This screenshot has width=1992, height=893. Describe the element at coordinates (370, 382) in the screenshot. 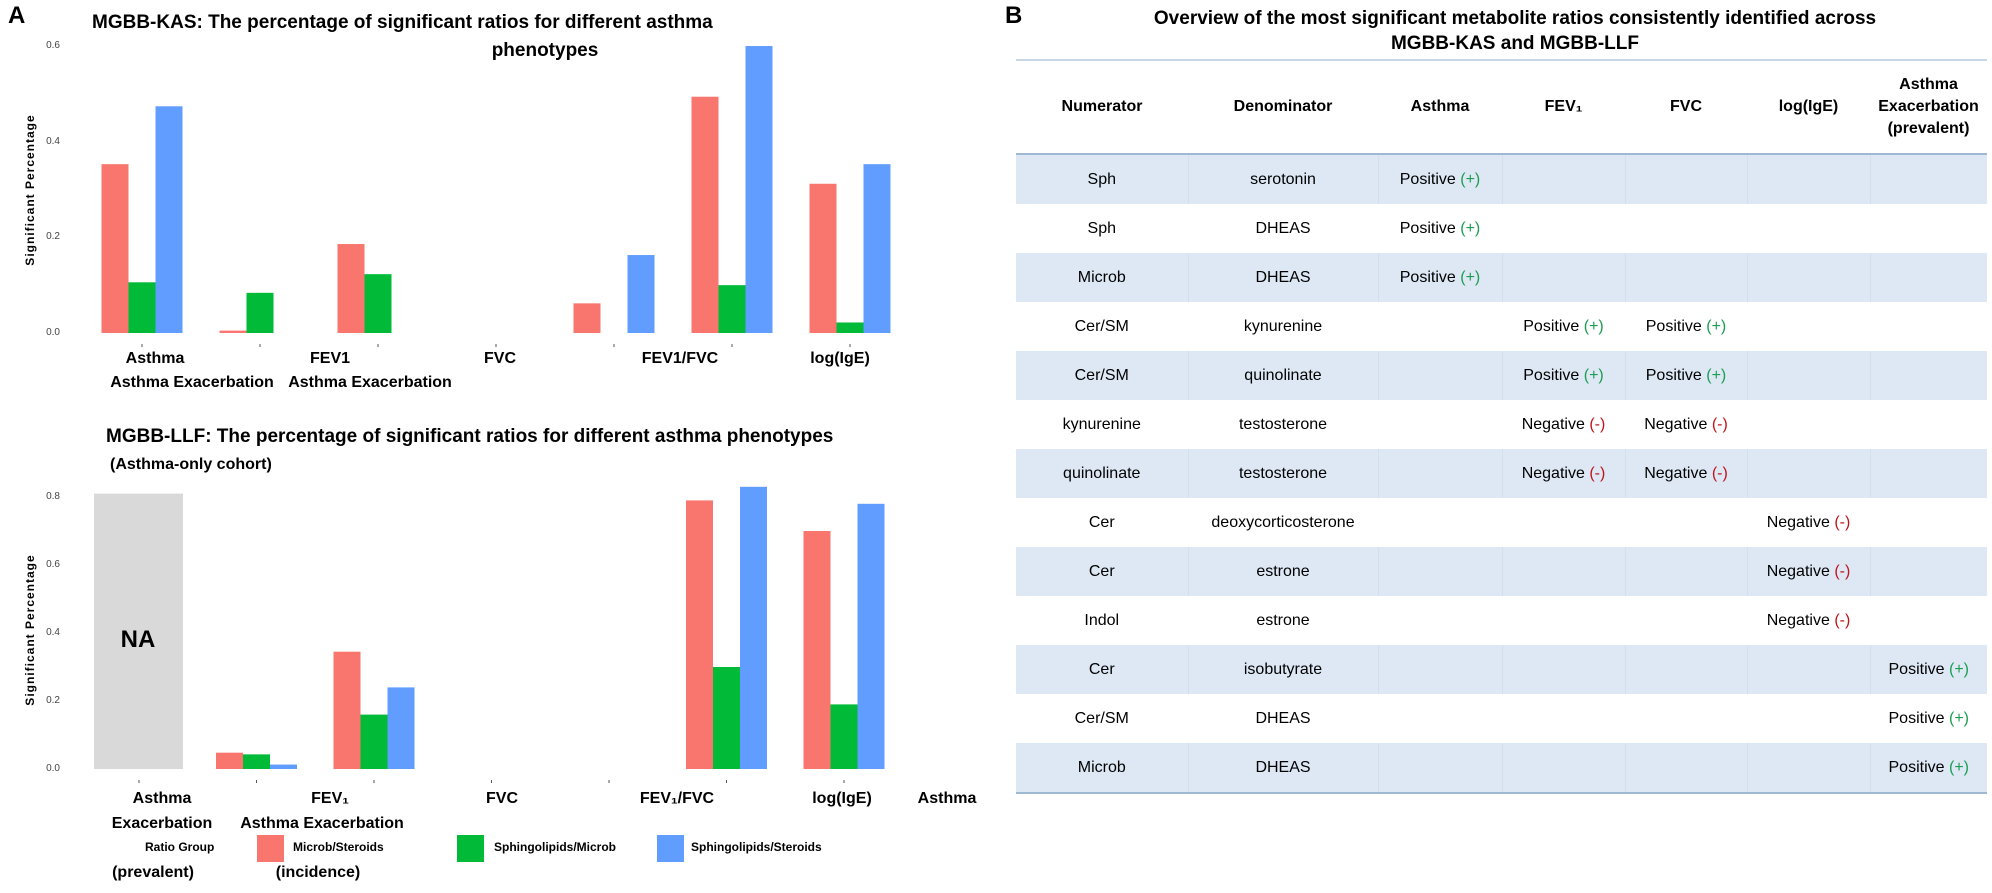

I see `top-x-label: Asthma Exacerbation` at that location.